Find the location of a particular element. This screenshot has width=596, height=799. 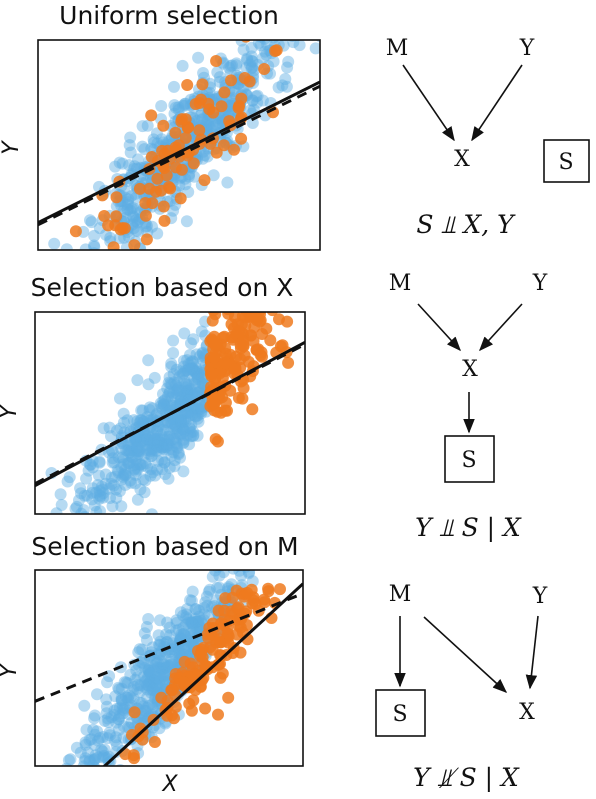

selected-fit-line is located at coordinates (170, 414).